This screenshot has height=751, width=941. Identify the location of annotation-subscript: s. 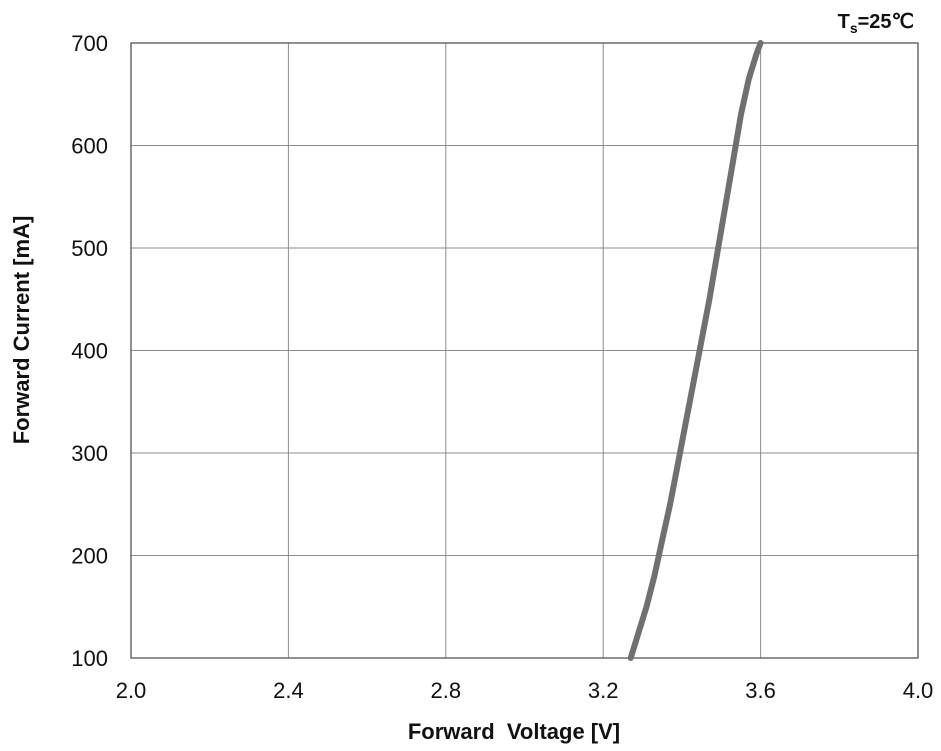
(854, 28).